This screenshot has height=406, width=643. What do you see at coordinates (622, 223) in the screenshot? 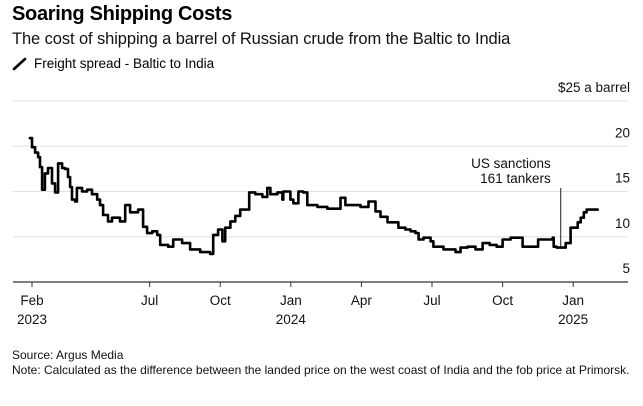
I see `y-tick-label: 10` at bounding box center [622, 223].